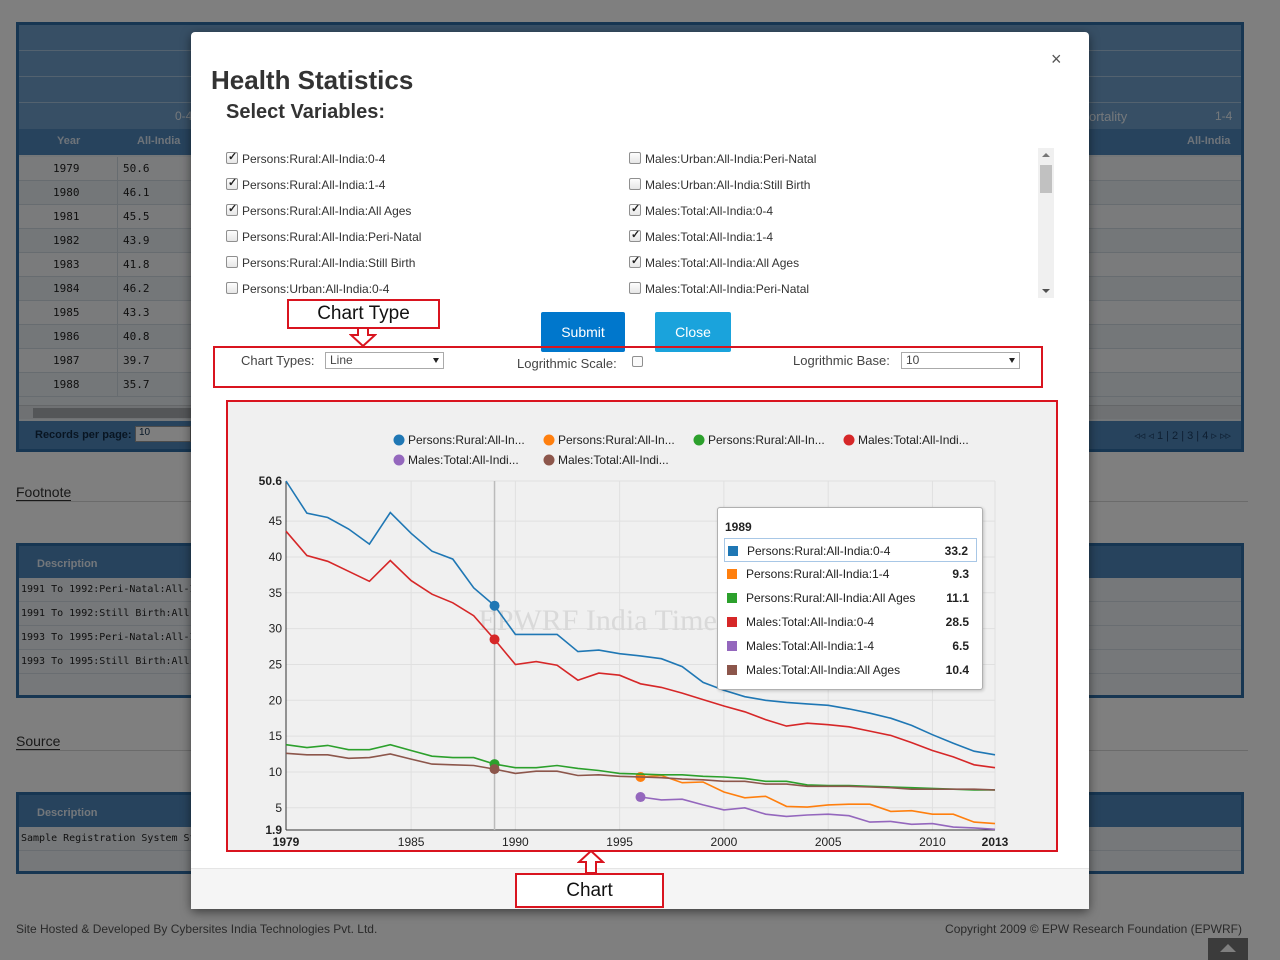  Describe the element at coordinates (913, 360) in the screenshot. I see `log-base-value: 10` at that location.